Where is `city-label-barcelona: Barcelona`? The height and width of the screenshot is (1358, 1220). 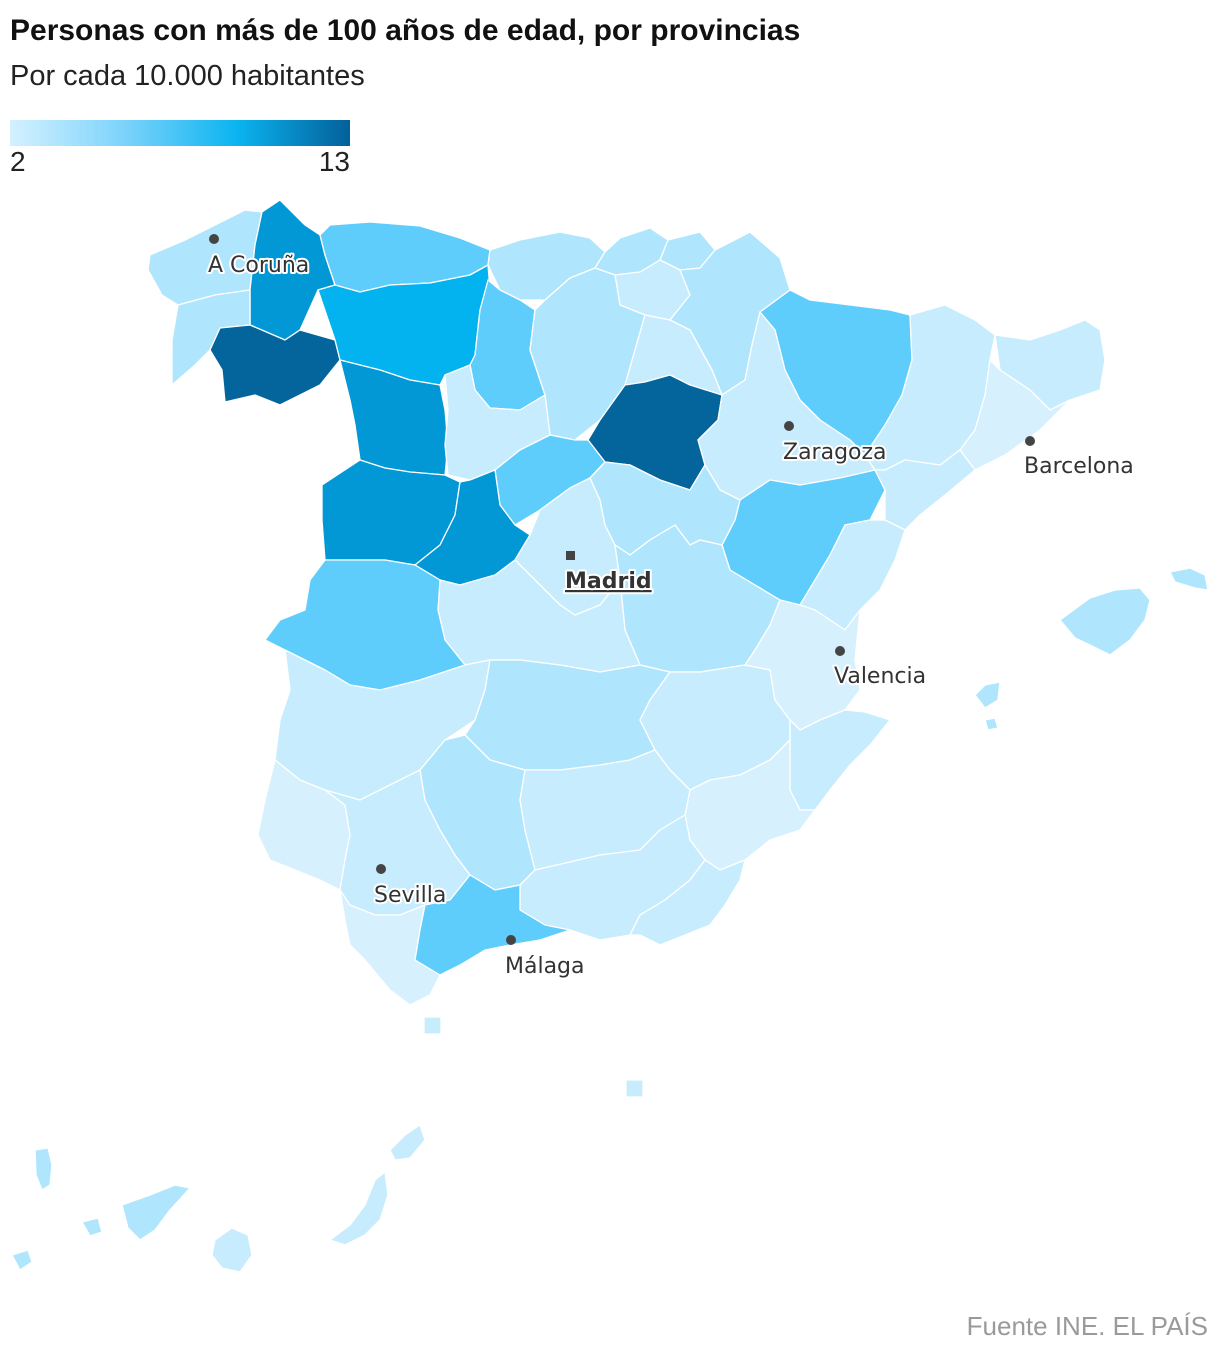 city-label-barcelona: Barcelona is located at coordinates (1079, 466).